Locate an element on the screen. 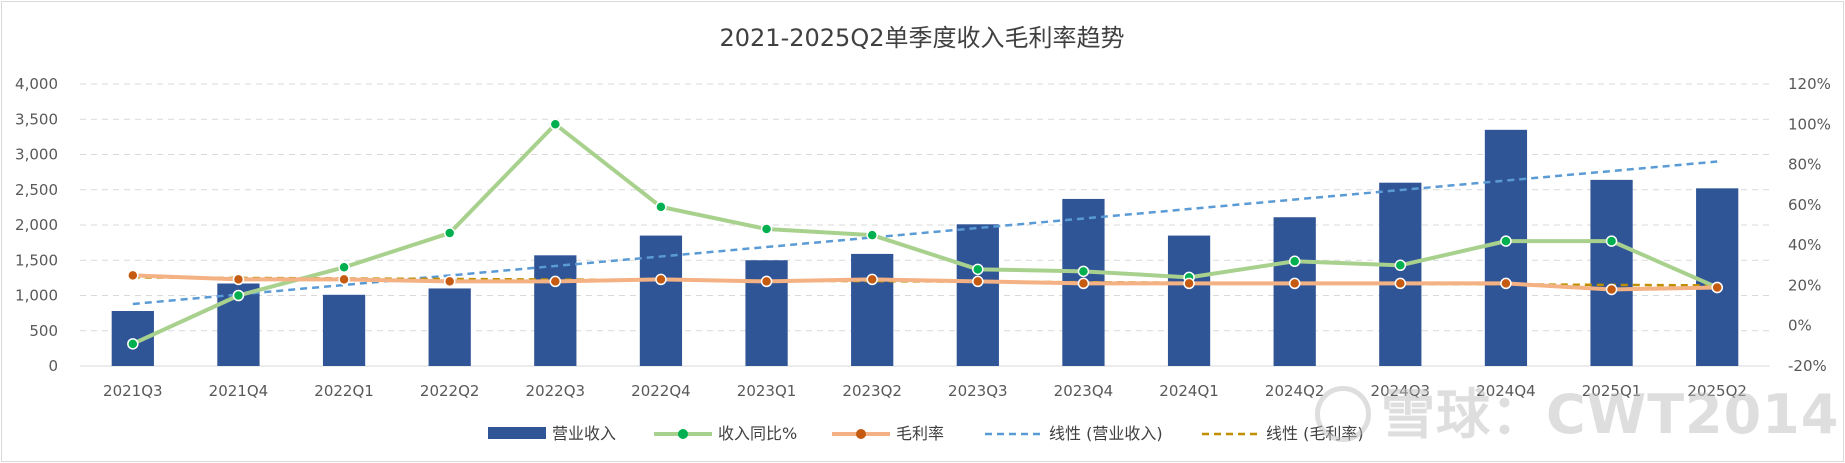 The image size is (1845, 463). legend-label-margin: 毛利率 is located at coordinates (920, 433).